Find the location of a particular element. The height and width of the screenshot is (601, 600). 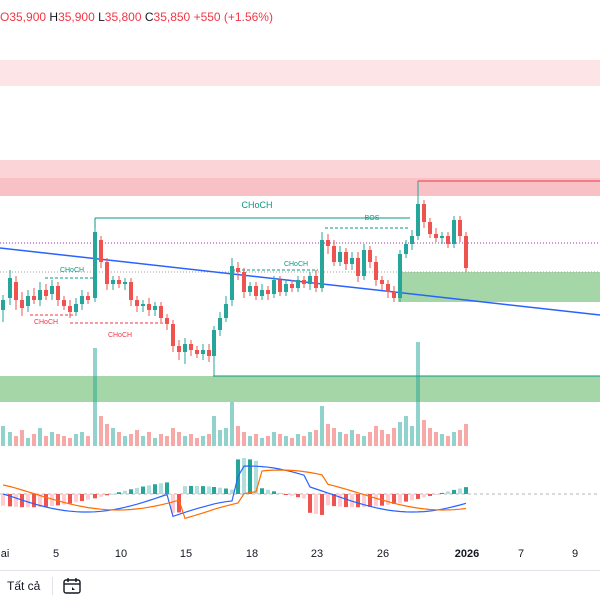

choch-left-label: CHoCH is located at coordinates (72, 270).